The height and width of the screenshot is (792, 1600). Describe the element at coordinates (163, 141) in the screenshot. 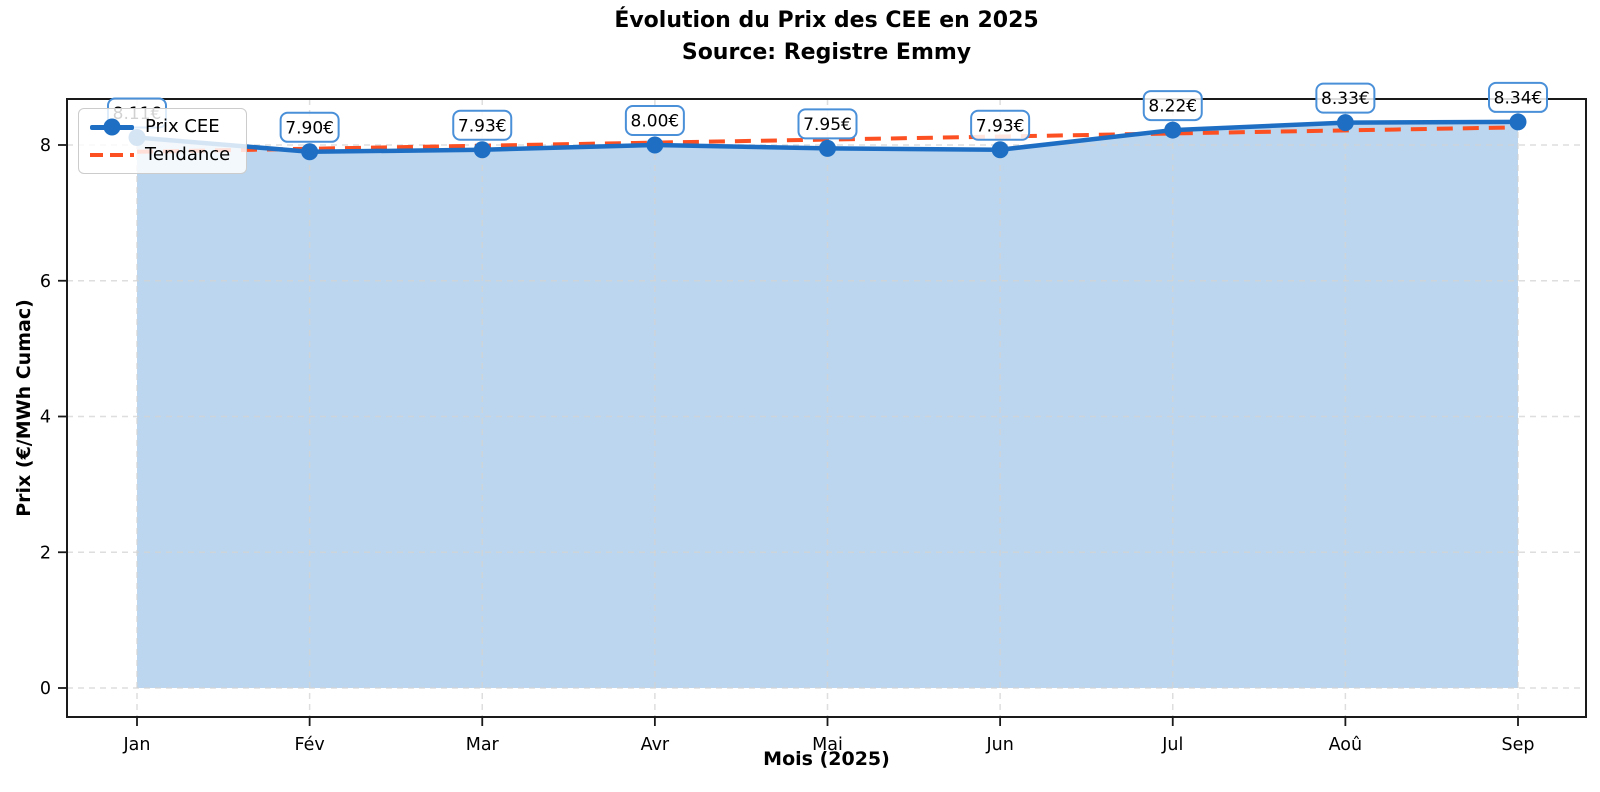

I see `legend: Prix CEE Tendance` at that location.